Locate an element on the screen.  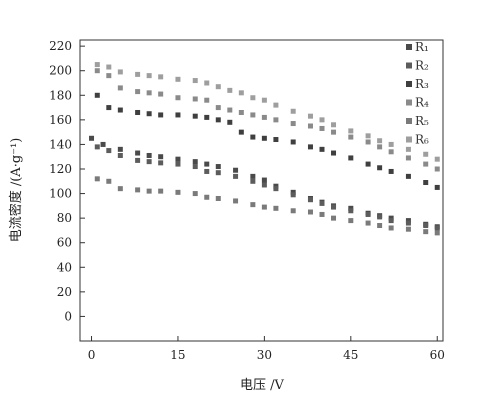
y-tick-label: 0 is located at coordinates (68, 316).